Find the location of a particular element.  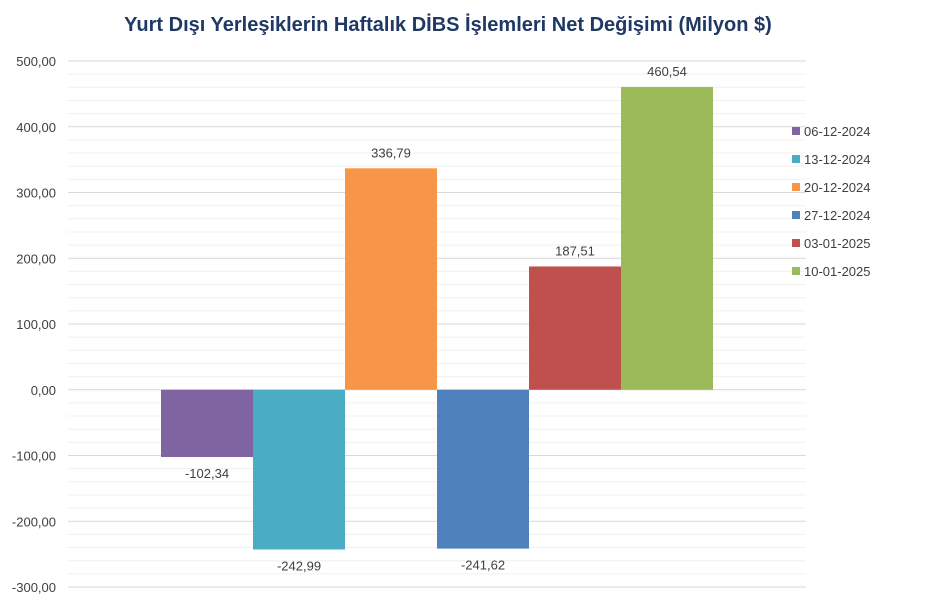

y-tick-label: 500,00 is located at coordinates (36, 61).